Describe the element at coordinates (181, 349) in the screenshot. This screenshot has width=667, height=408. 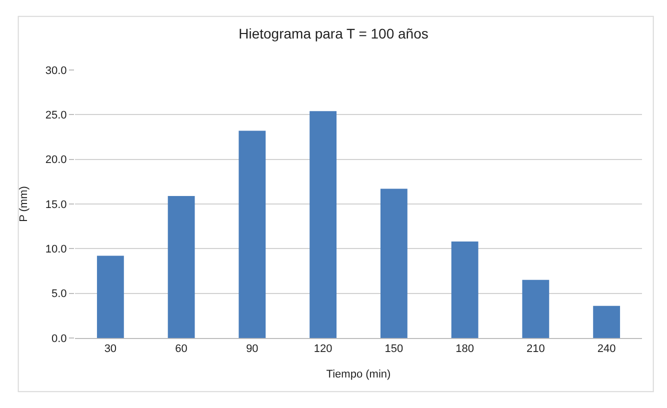
I see `x-tick-label: 60` at that location.